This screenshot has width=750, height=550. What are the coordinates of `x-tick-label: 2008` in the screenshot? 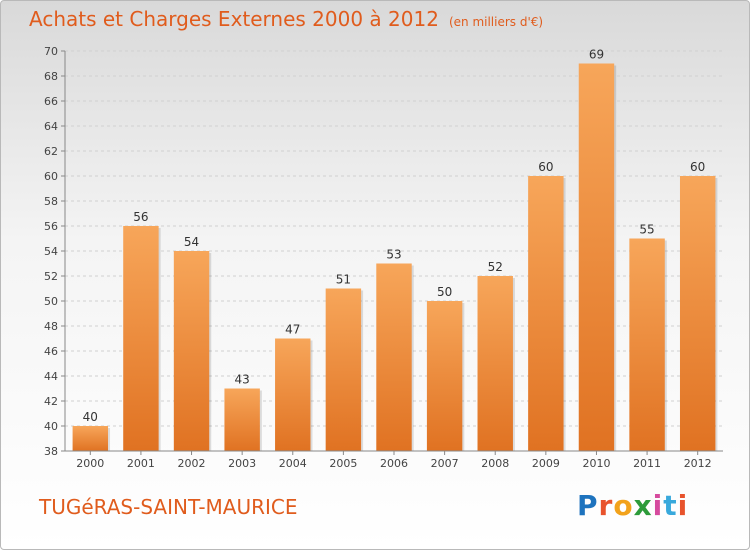 It's located at (495, 463).